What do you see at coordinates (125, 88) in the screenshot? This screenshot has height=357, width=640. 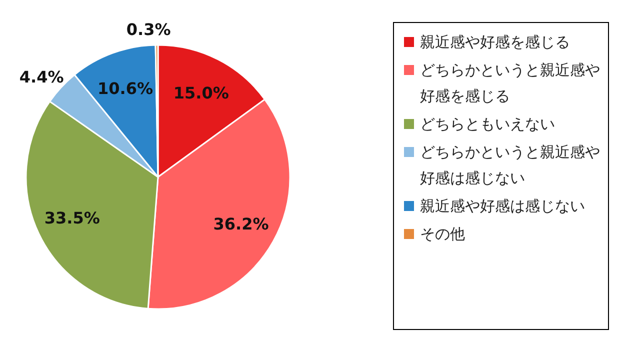 I see `data-label: 10.6%` at bounding box center [125, 88].